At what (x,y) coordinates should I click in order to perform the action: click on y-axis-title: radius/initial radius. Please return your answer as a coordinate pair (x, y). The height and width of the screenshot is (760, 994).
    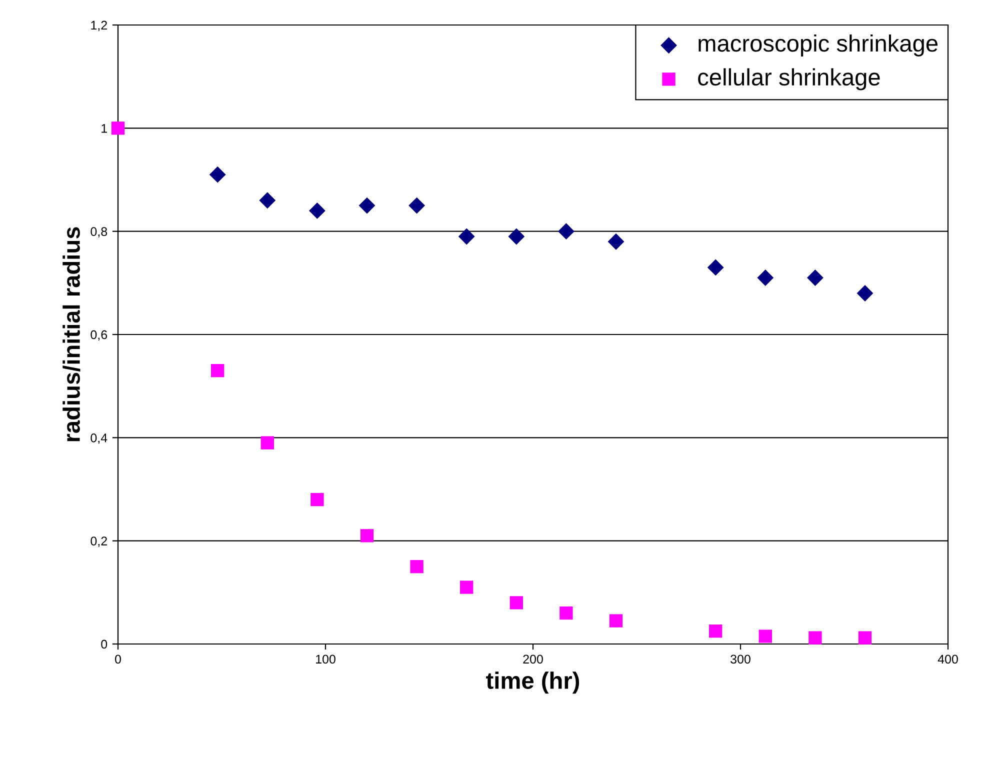
    Looking at the image, I should click on (71, 334).